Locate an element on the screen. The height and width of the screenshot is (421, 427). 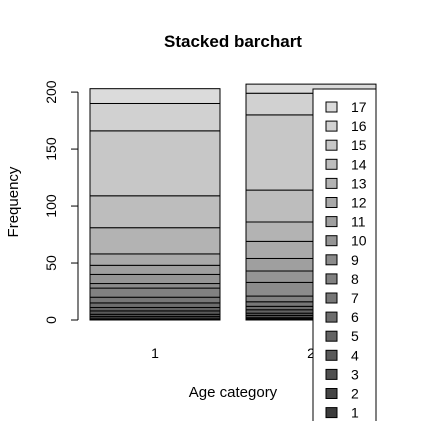
y-tick-label: 200 is located at coordinates (51, 92).